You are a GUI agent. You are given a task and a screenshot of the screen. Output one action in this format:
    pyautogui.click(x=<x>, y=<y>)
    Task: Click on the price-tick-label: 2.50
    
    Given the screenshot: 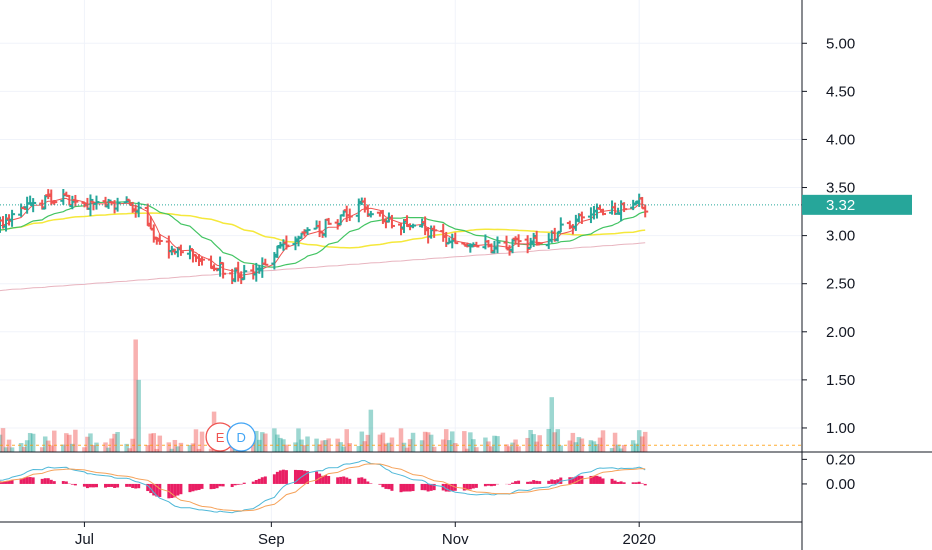 What is the action you would take?
    pyautogui.click(x=840, y=284)
    